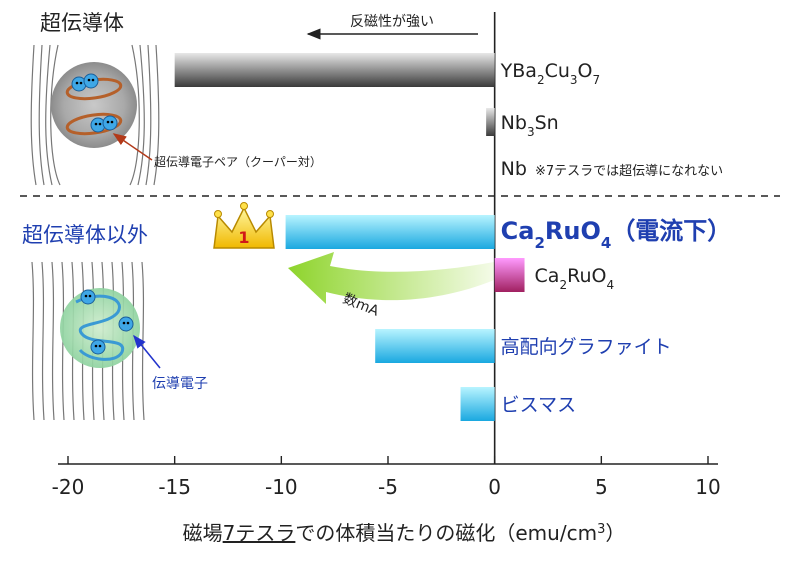 This screenshot has height=562, width=800. Describe the element at coordinates (612, 169) in the screenshot. I see `bar-label-2: Nb ※7テスラでは超伝導になれない` at that location.